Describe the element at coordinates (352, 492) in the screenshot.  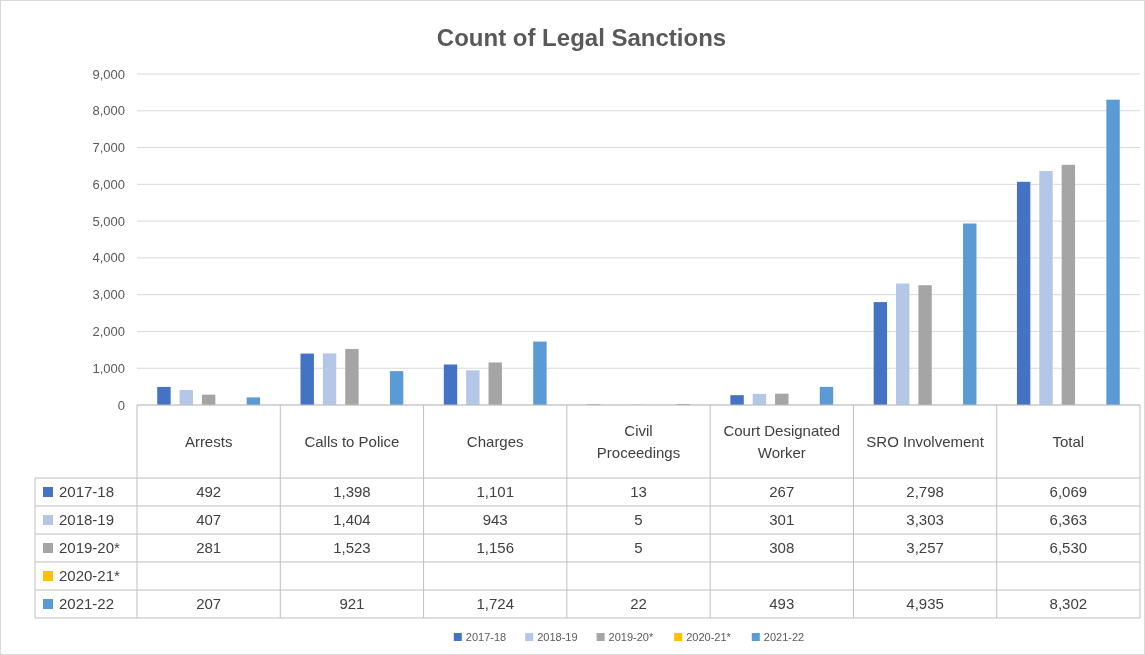
I see `data-label: 1,398` at that location.